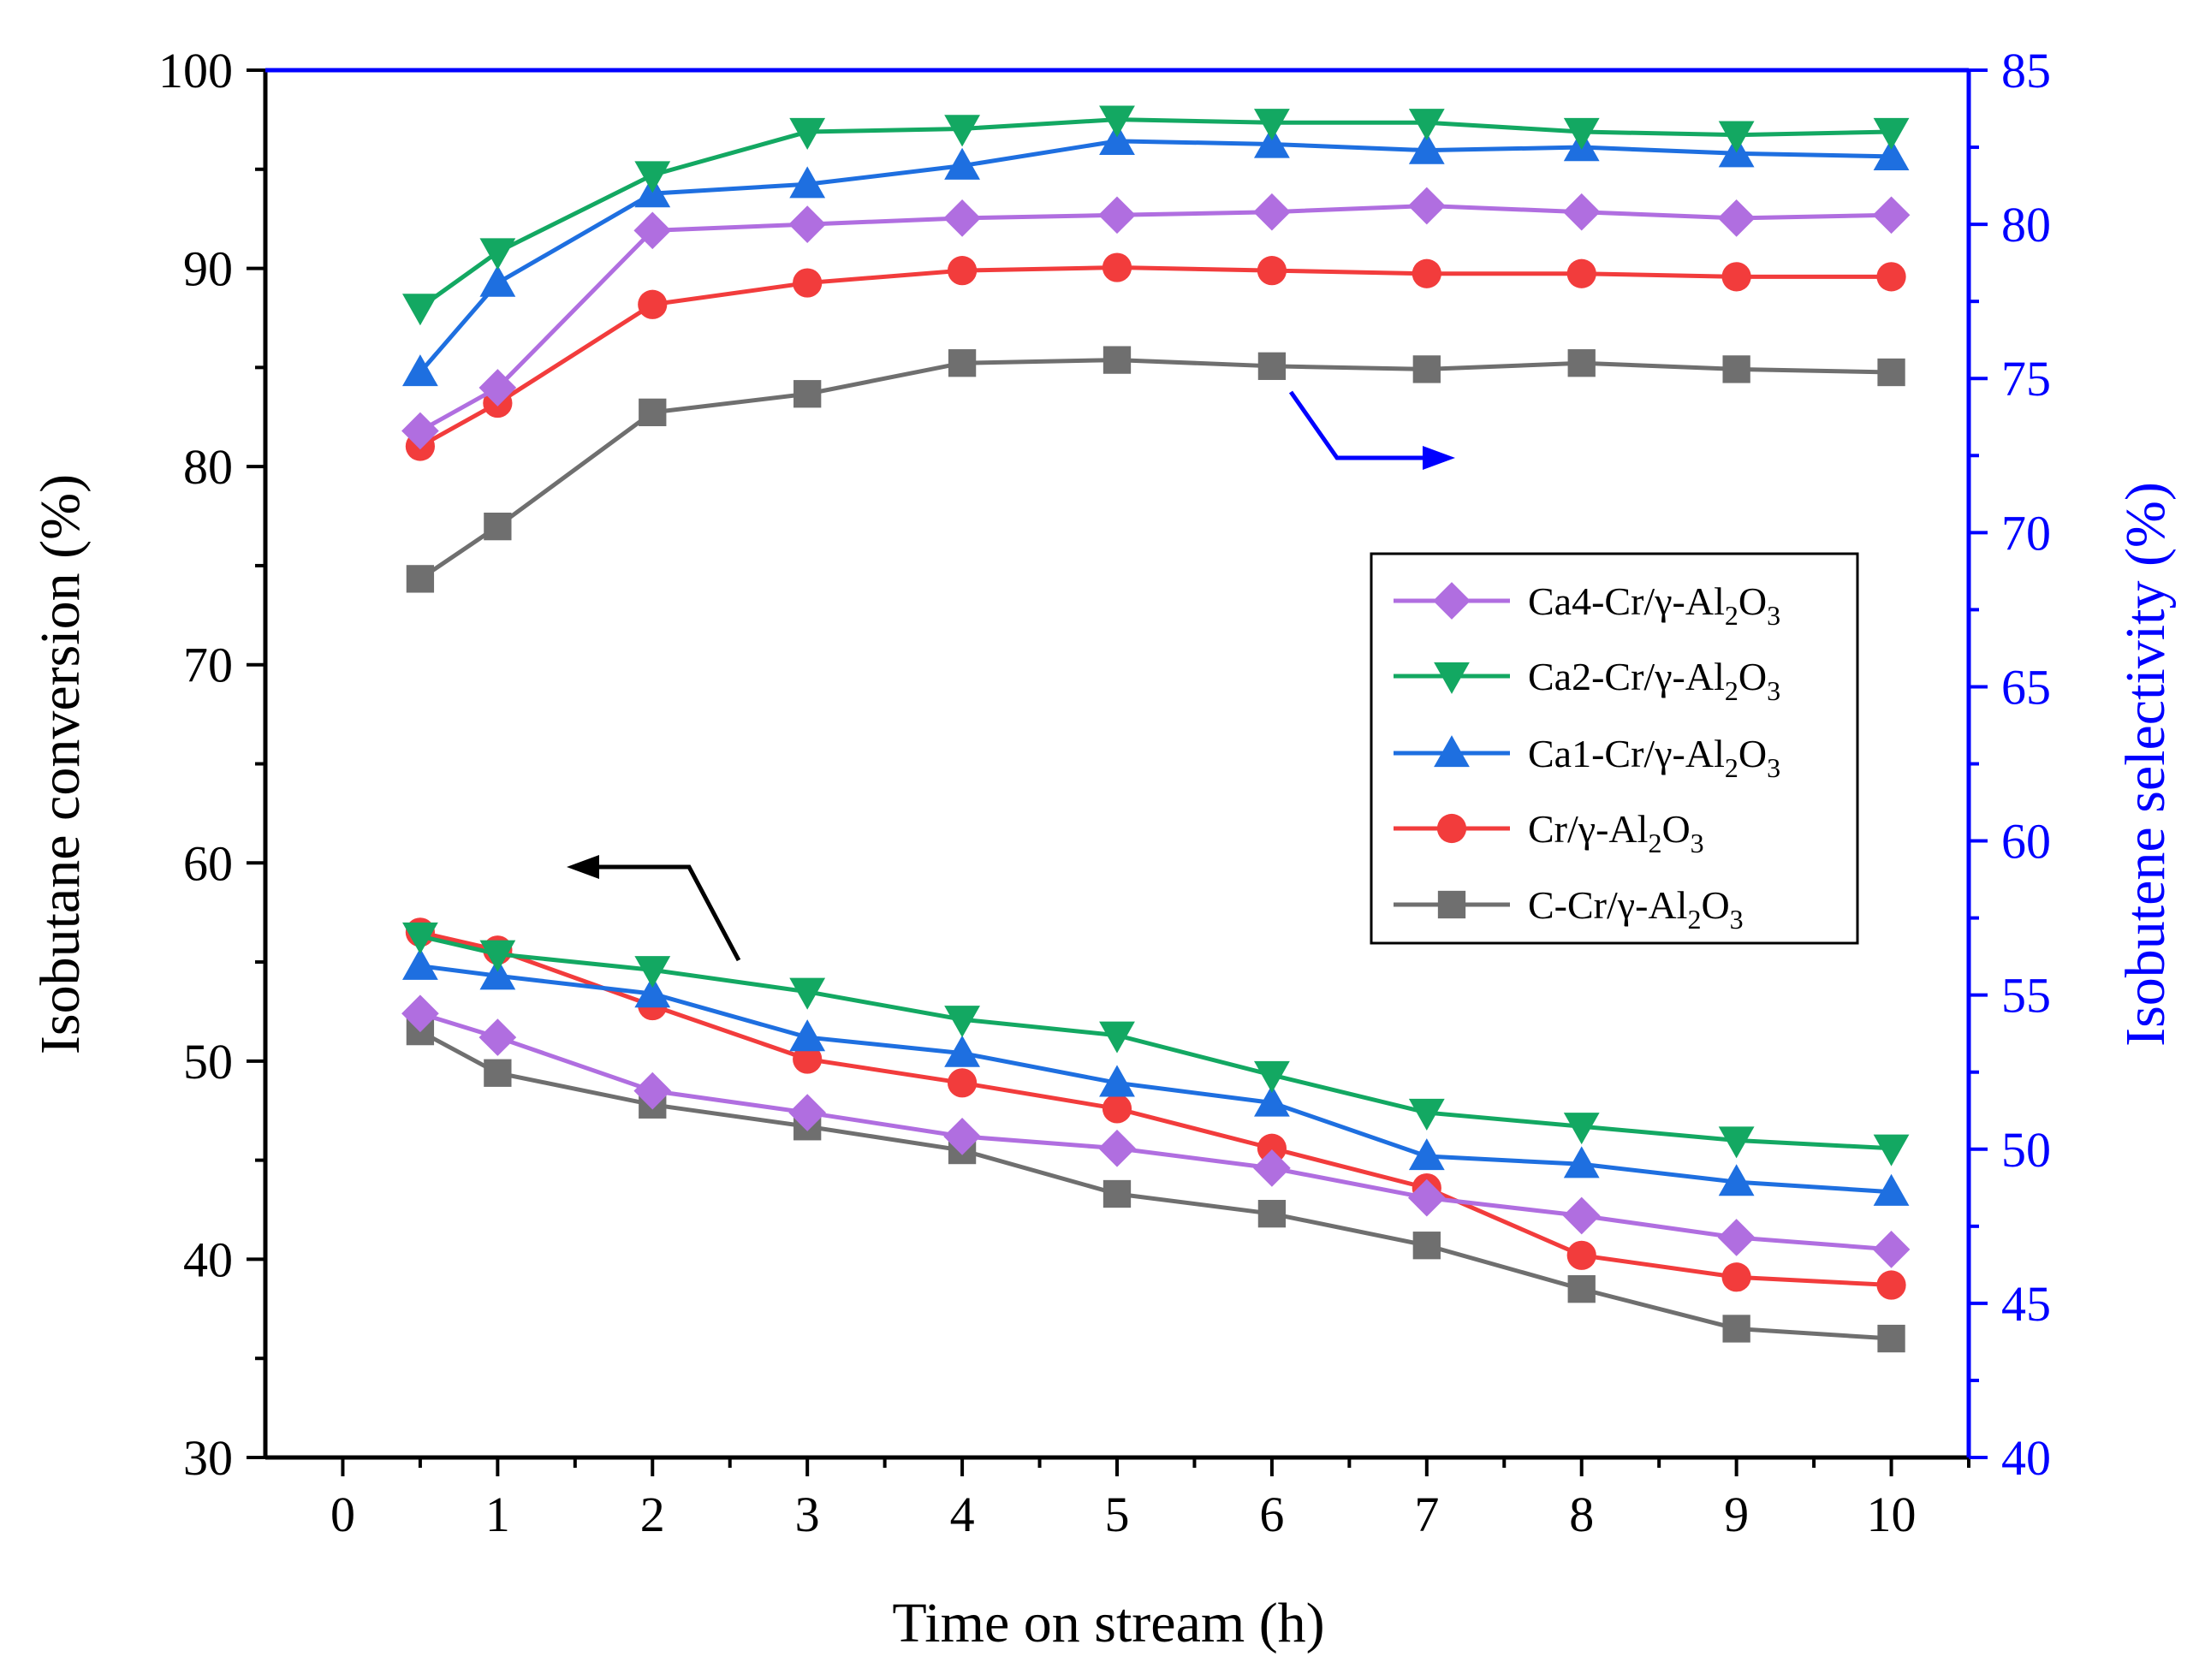 The image size is (2205, 1680). I want to click on series-line-c-cr-al2o3-conversion, so click(1155, 1185).